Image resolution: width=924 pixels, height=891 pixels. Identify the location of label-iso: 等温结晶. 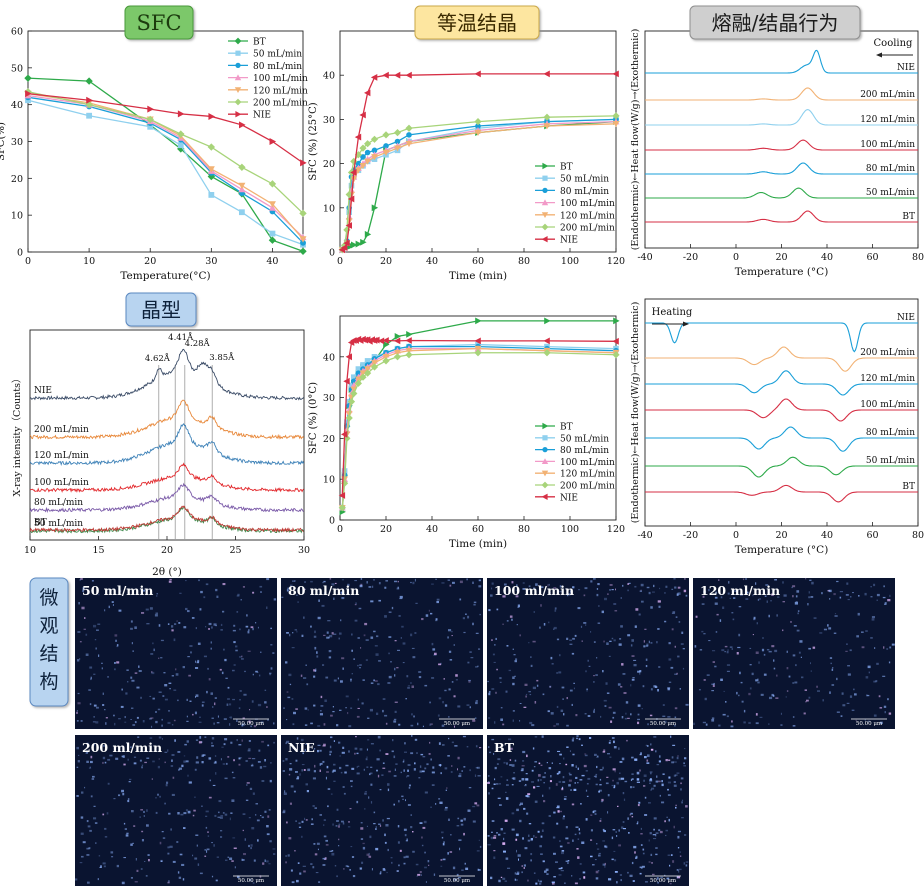
(477, 22).